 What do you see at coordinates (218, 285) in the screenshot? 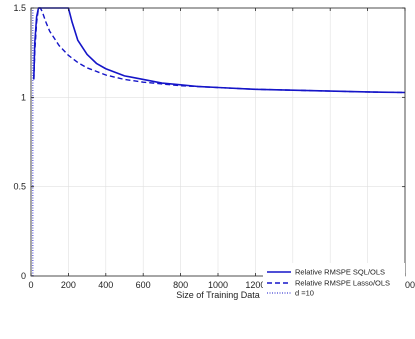
I see `x-tick-label: 1000` at bounding box center [218, 285].